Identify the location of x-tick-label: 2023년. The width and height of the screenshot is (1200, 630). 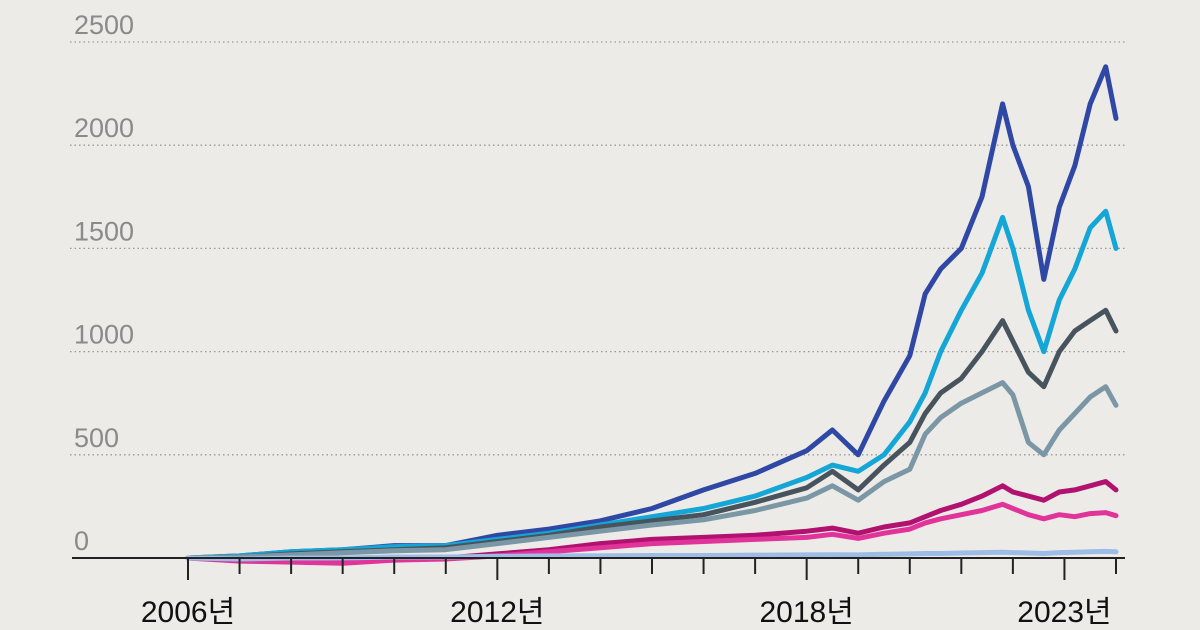
(1064, 612).